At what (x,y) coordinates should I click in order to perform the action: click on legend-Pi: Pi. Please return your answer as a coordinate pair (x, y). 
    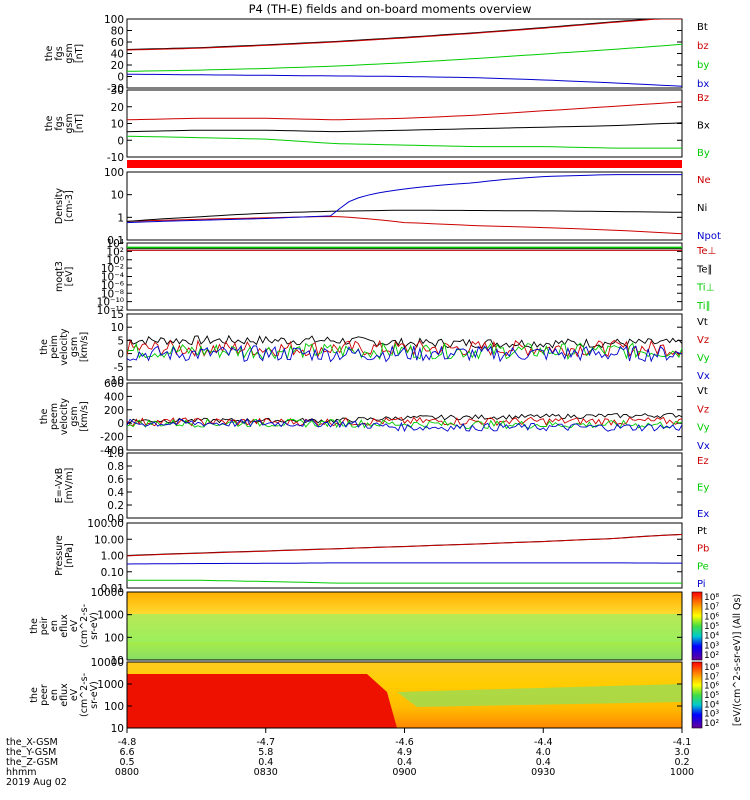
    Looking at the image, I should click on (701, 584).